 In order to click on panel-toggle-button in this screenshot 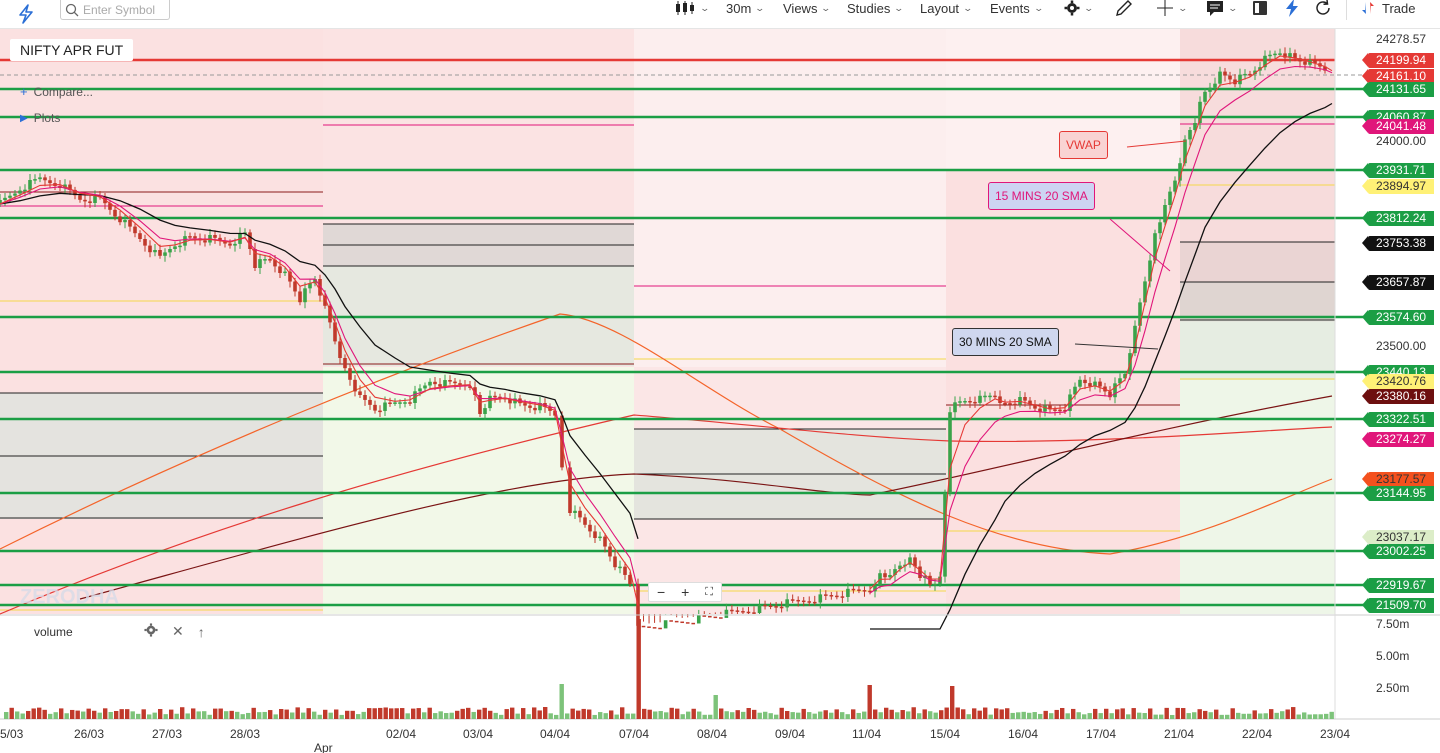, I will do `click(1260, 8)`.